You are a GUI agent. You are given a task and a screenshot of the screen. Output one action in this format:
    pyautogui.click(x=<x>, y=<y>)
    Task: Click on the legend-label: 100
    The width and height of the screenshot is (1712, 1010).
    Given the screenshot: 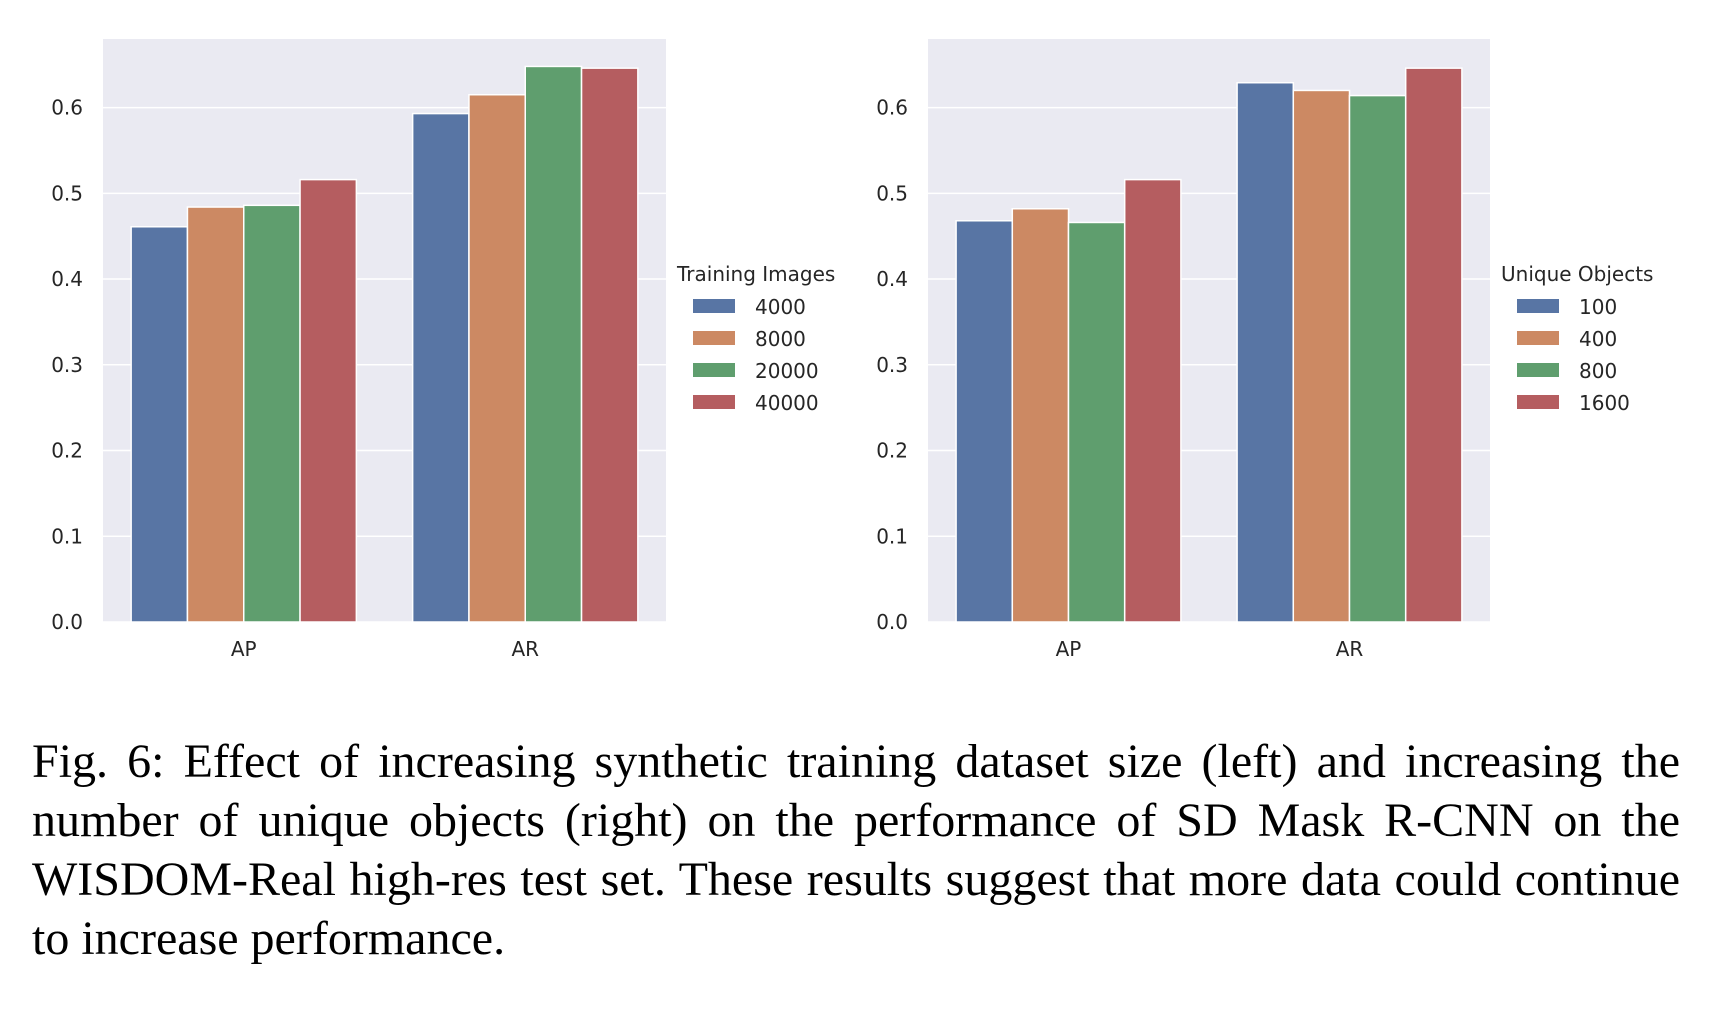 What is the action you would take?
    pyautogui.click(x=1598, y=307)
    